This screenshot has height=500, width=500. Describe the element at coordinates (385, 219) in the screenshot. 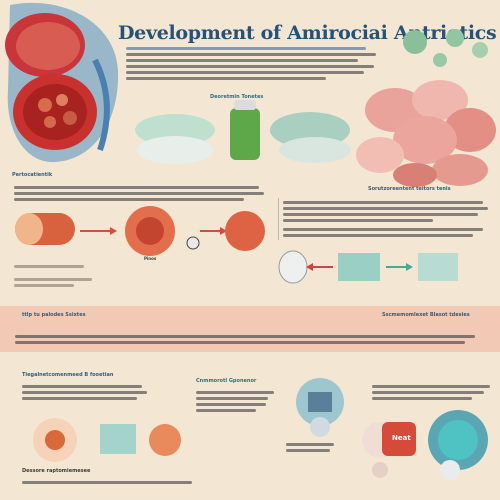

I see `mid-right-text` at that location.